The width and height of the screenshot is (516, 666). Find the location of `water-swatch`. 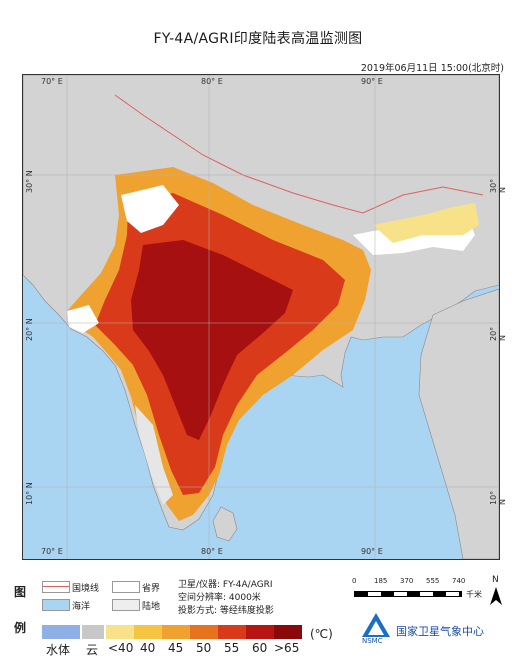

water-swatch is located at coordinates (61, 632).